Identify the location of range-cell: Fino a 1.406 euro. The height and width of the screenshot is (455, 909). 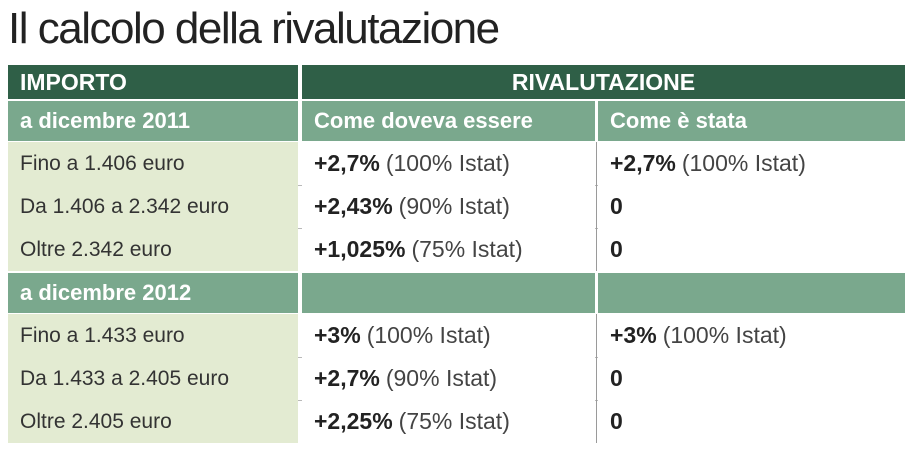
(153, 163).